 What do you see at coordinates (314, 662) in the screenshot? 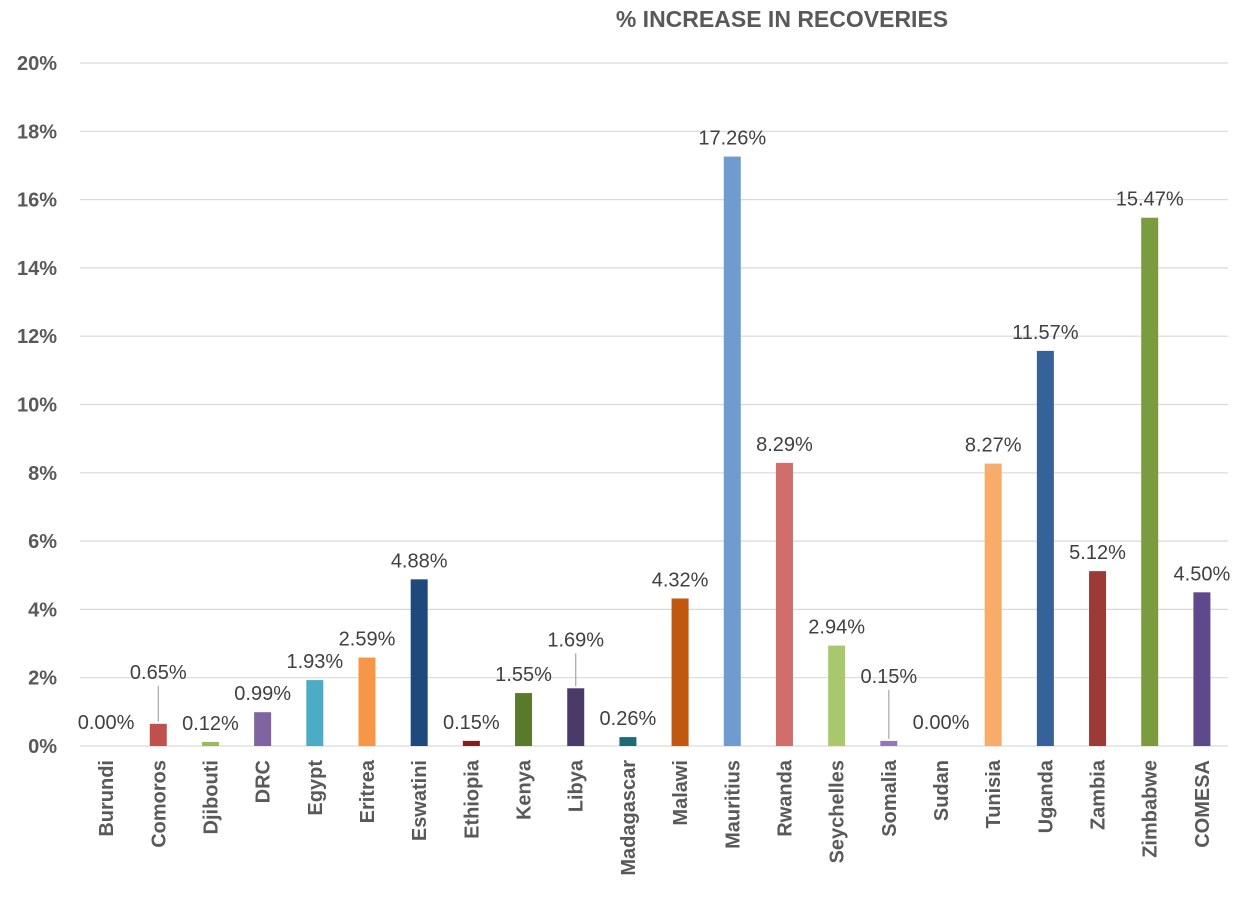
I see `data-label: 1.93%` at bounding box center [314, 662].